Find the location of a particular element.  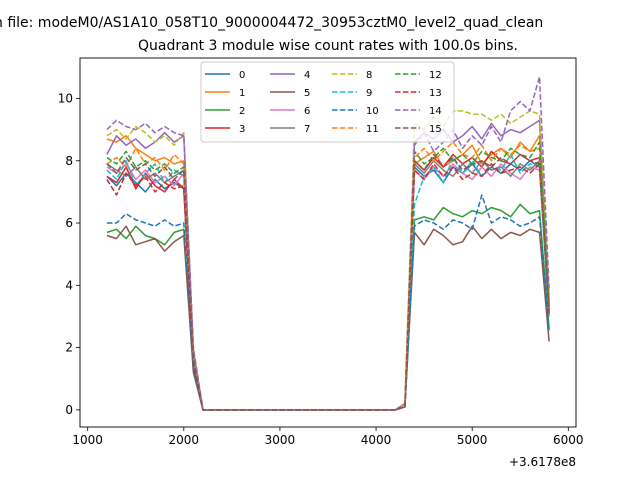

y-tick-label: 6 is located at coordinates (69, 223).